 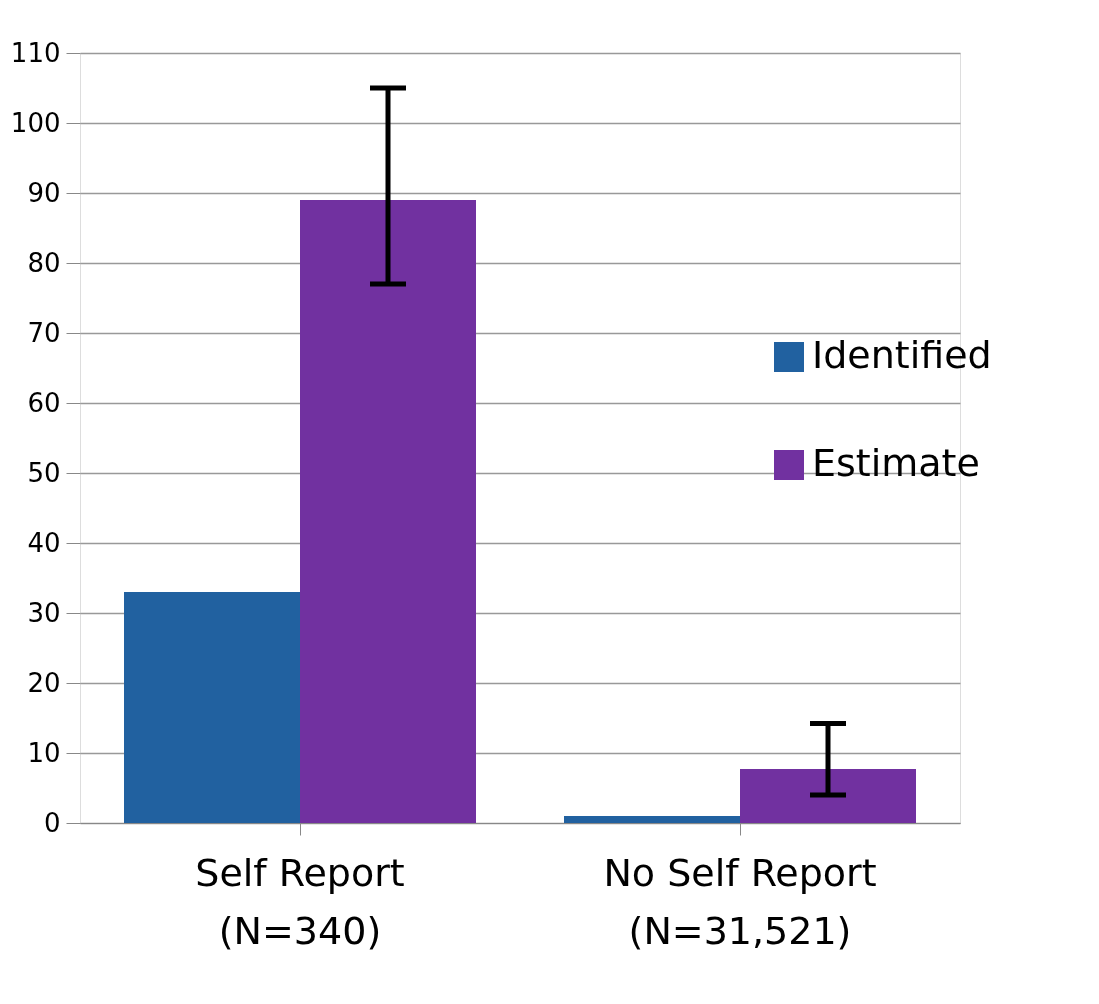 I want to click on y-tick-label: 60, so click(x=44, y=402).